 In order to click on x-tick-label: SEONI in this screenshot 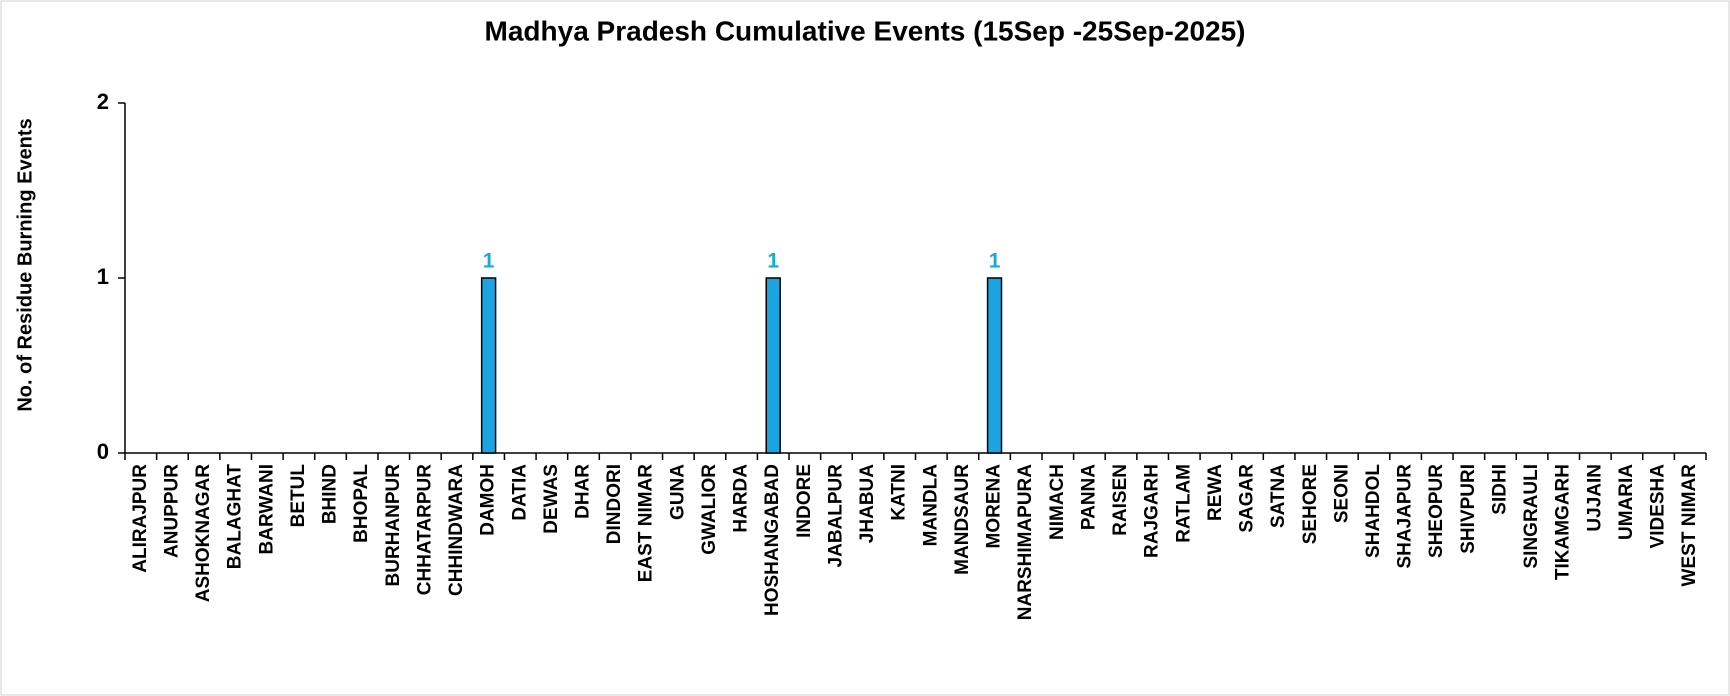, I will do `click(1341, 493)`.